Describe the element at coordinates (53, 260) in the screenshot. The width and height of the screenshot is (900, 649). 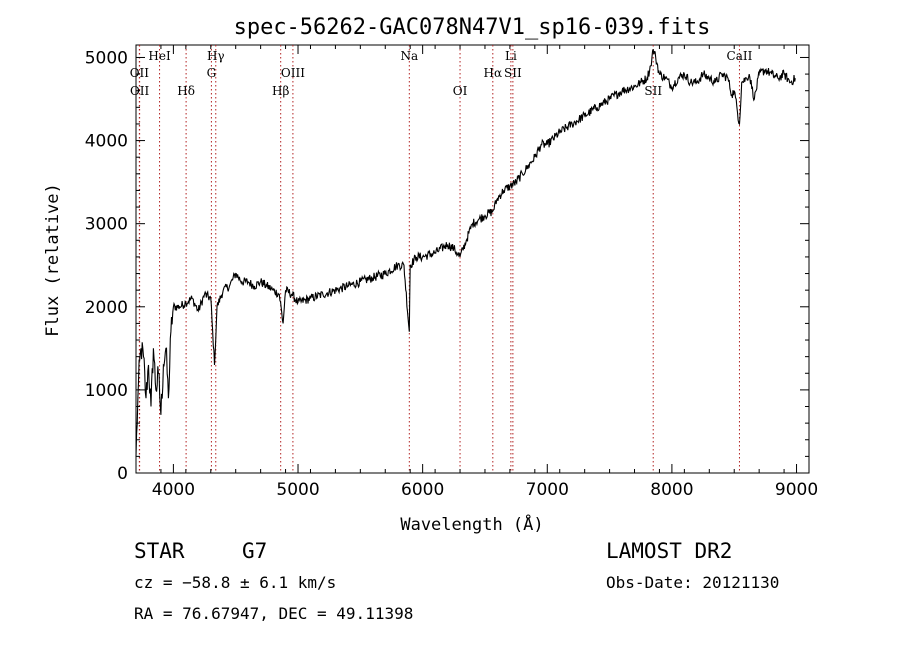
I see `y-axis-label: Flux (relative)` at that location.